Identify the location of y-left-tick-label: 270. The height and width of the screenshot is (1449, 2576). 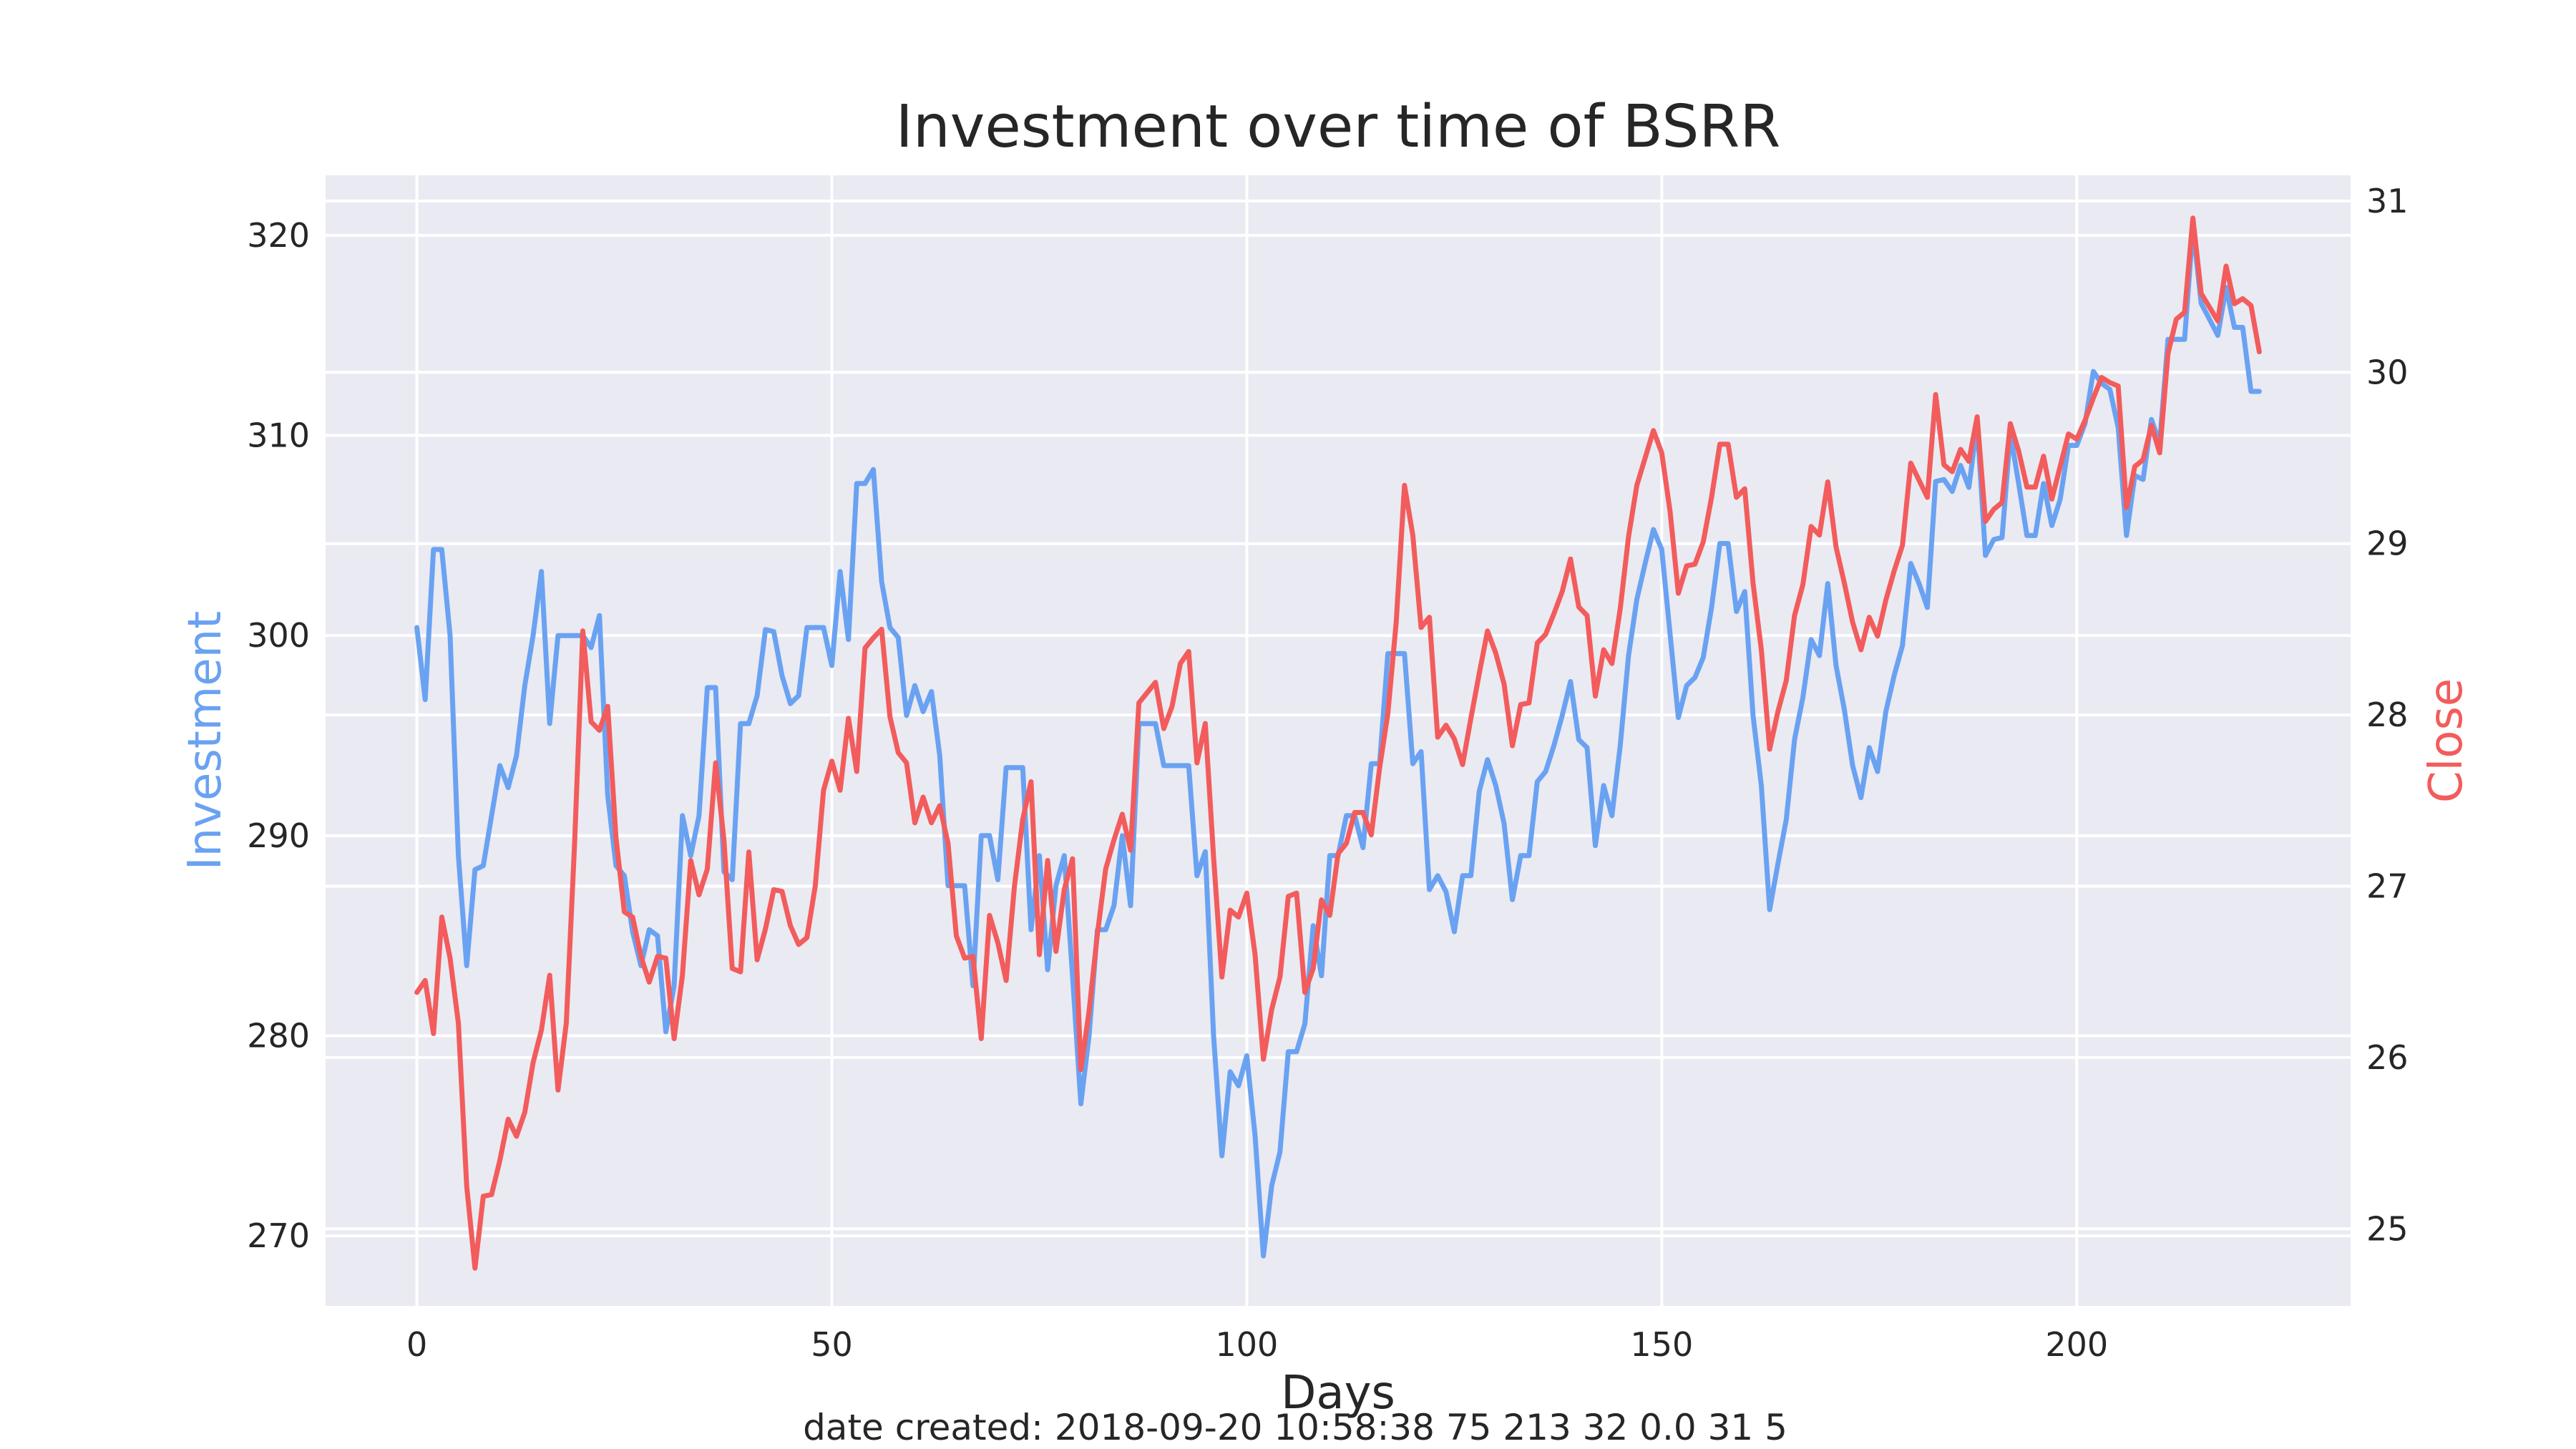
(278, 1235).